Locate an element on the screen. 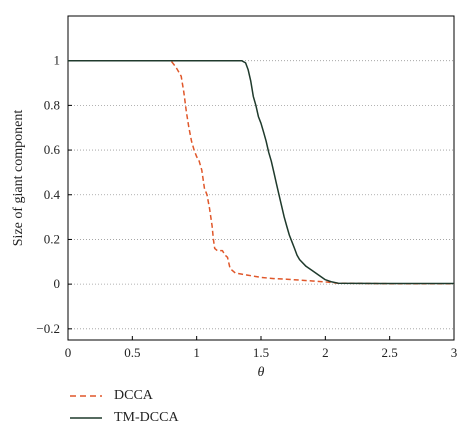 This screenshot has height=439, width=474. y-tick-label: 0 is located at coordinates (57, 283).